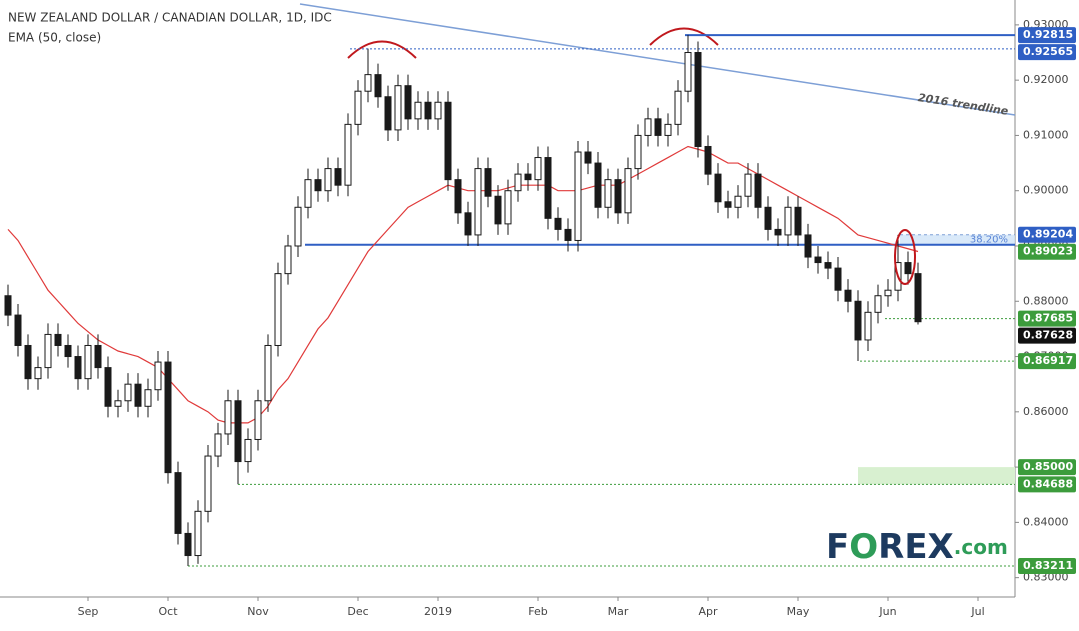 This screenshot has width=1079, height=631. I want to click on x-tick-label: 2019, so click(438, 611).